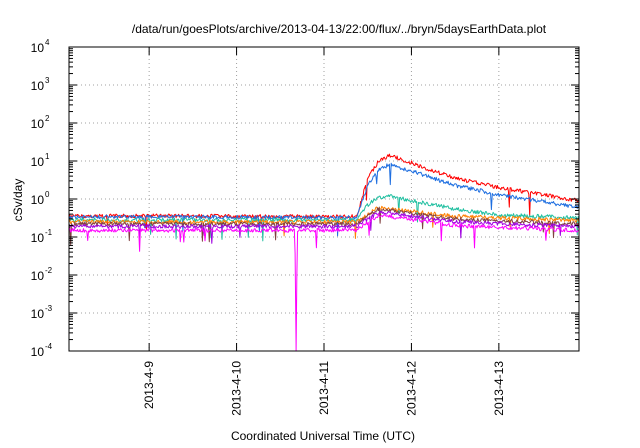 The height and width of the screenshot is (448, 640). I want to click on y-tick-label-exponent: 4, so click(47, 42).